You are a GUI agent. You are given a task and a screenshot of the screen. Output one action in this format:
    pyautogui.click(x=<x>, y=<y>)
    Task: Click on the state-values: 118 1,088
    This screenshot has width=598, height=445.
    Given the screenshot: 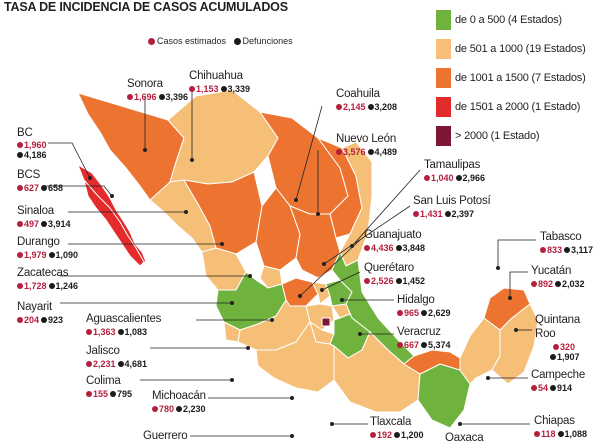 What is the action you would take?
    pyautogui.click(x=561, y=433)
    